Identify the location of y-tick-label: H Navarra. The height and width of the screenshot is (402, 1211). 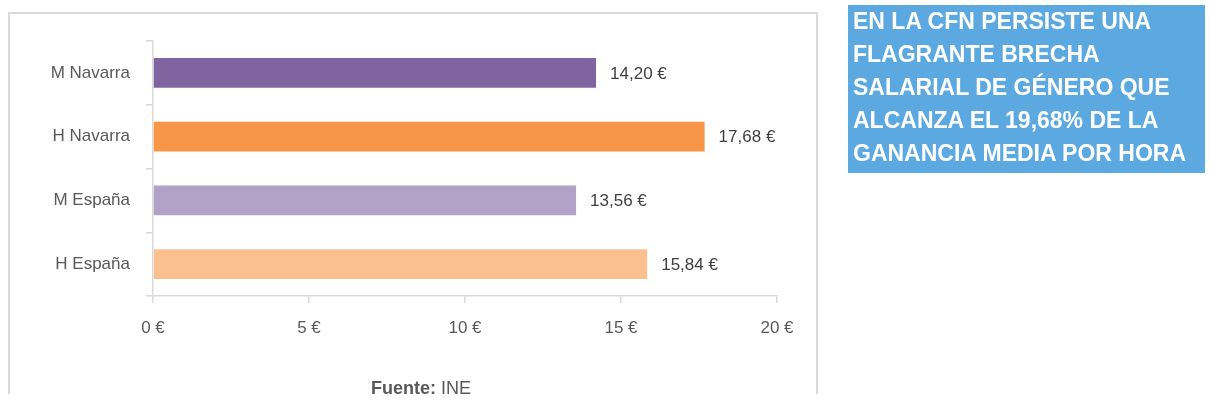
(91, 136).